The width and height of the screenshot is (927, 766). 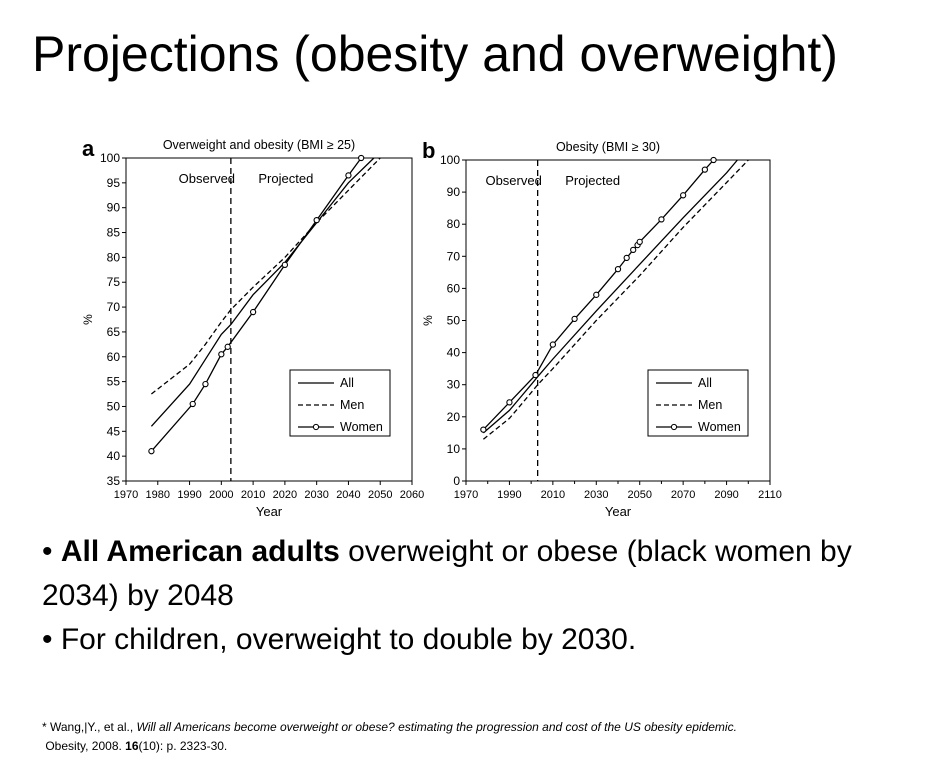 I want to click on plot-frame, so click(x=269, y=319).